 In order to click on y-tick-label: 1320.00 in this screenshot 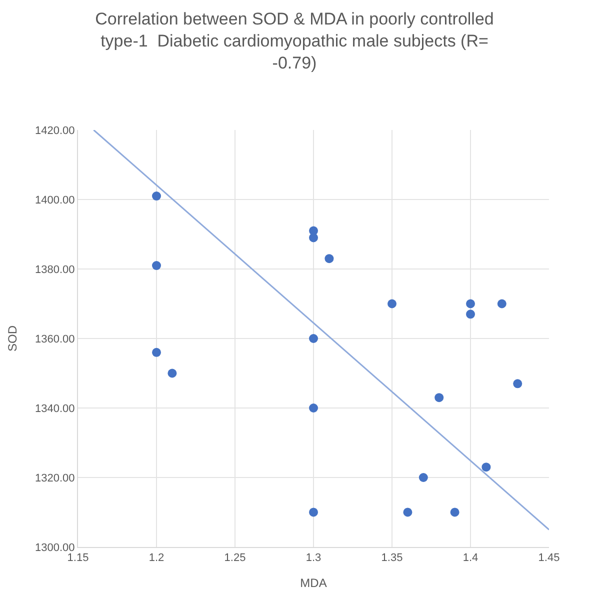, I will do `click(55, 478)`.